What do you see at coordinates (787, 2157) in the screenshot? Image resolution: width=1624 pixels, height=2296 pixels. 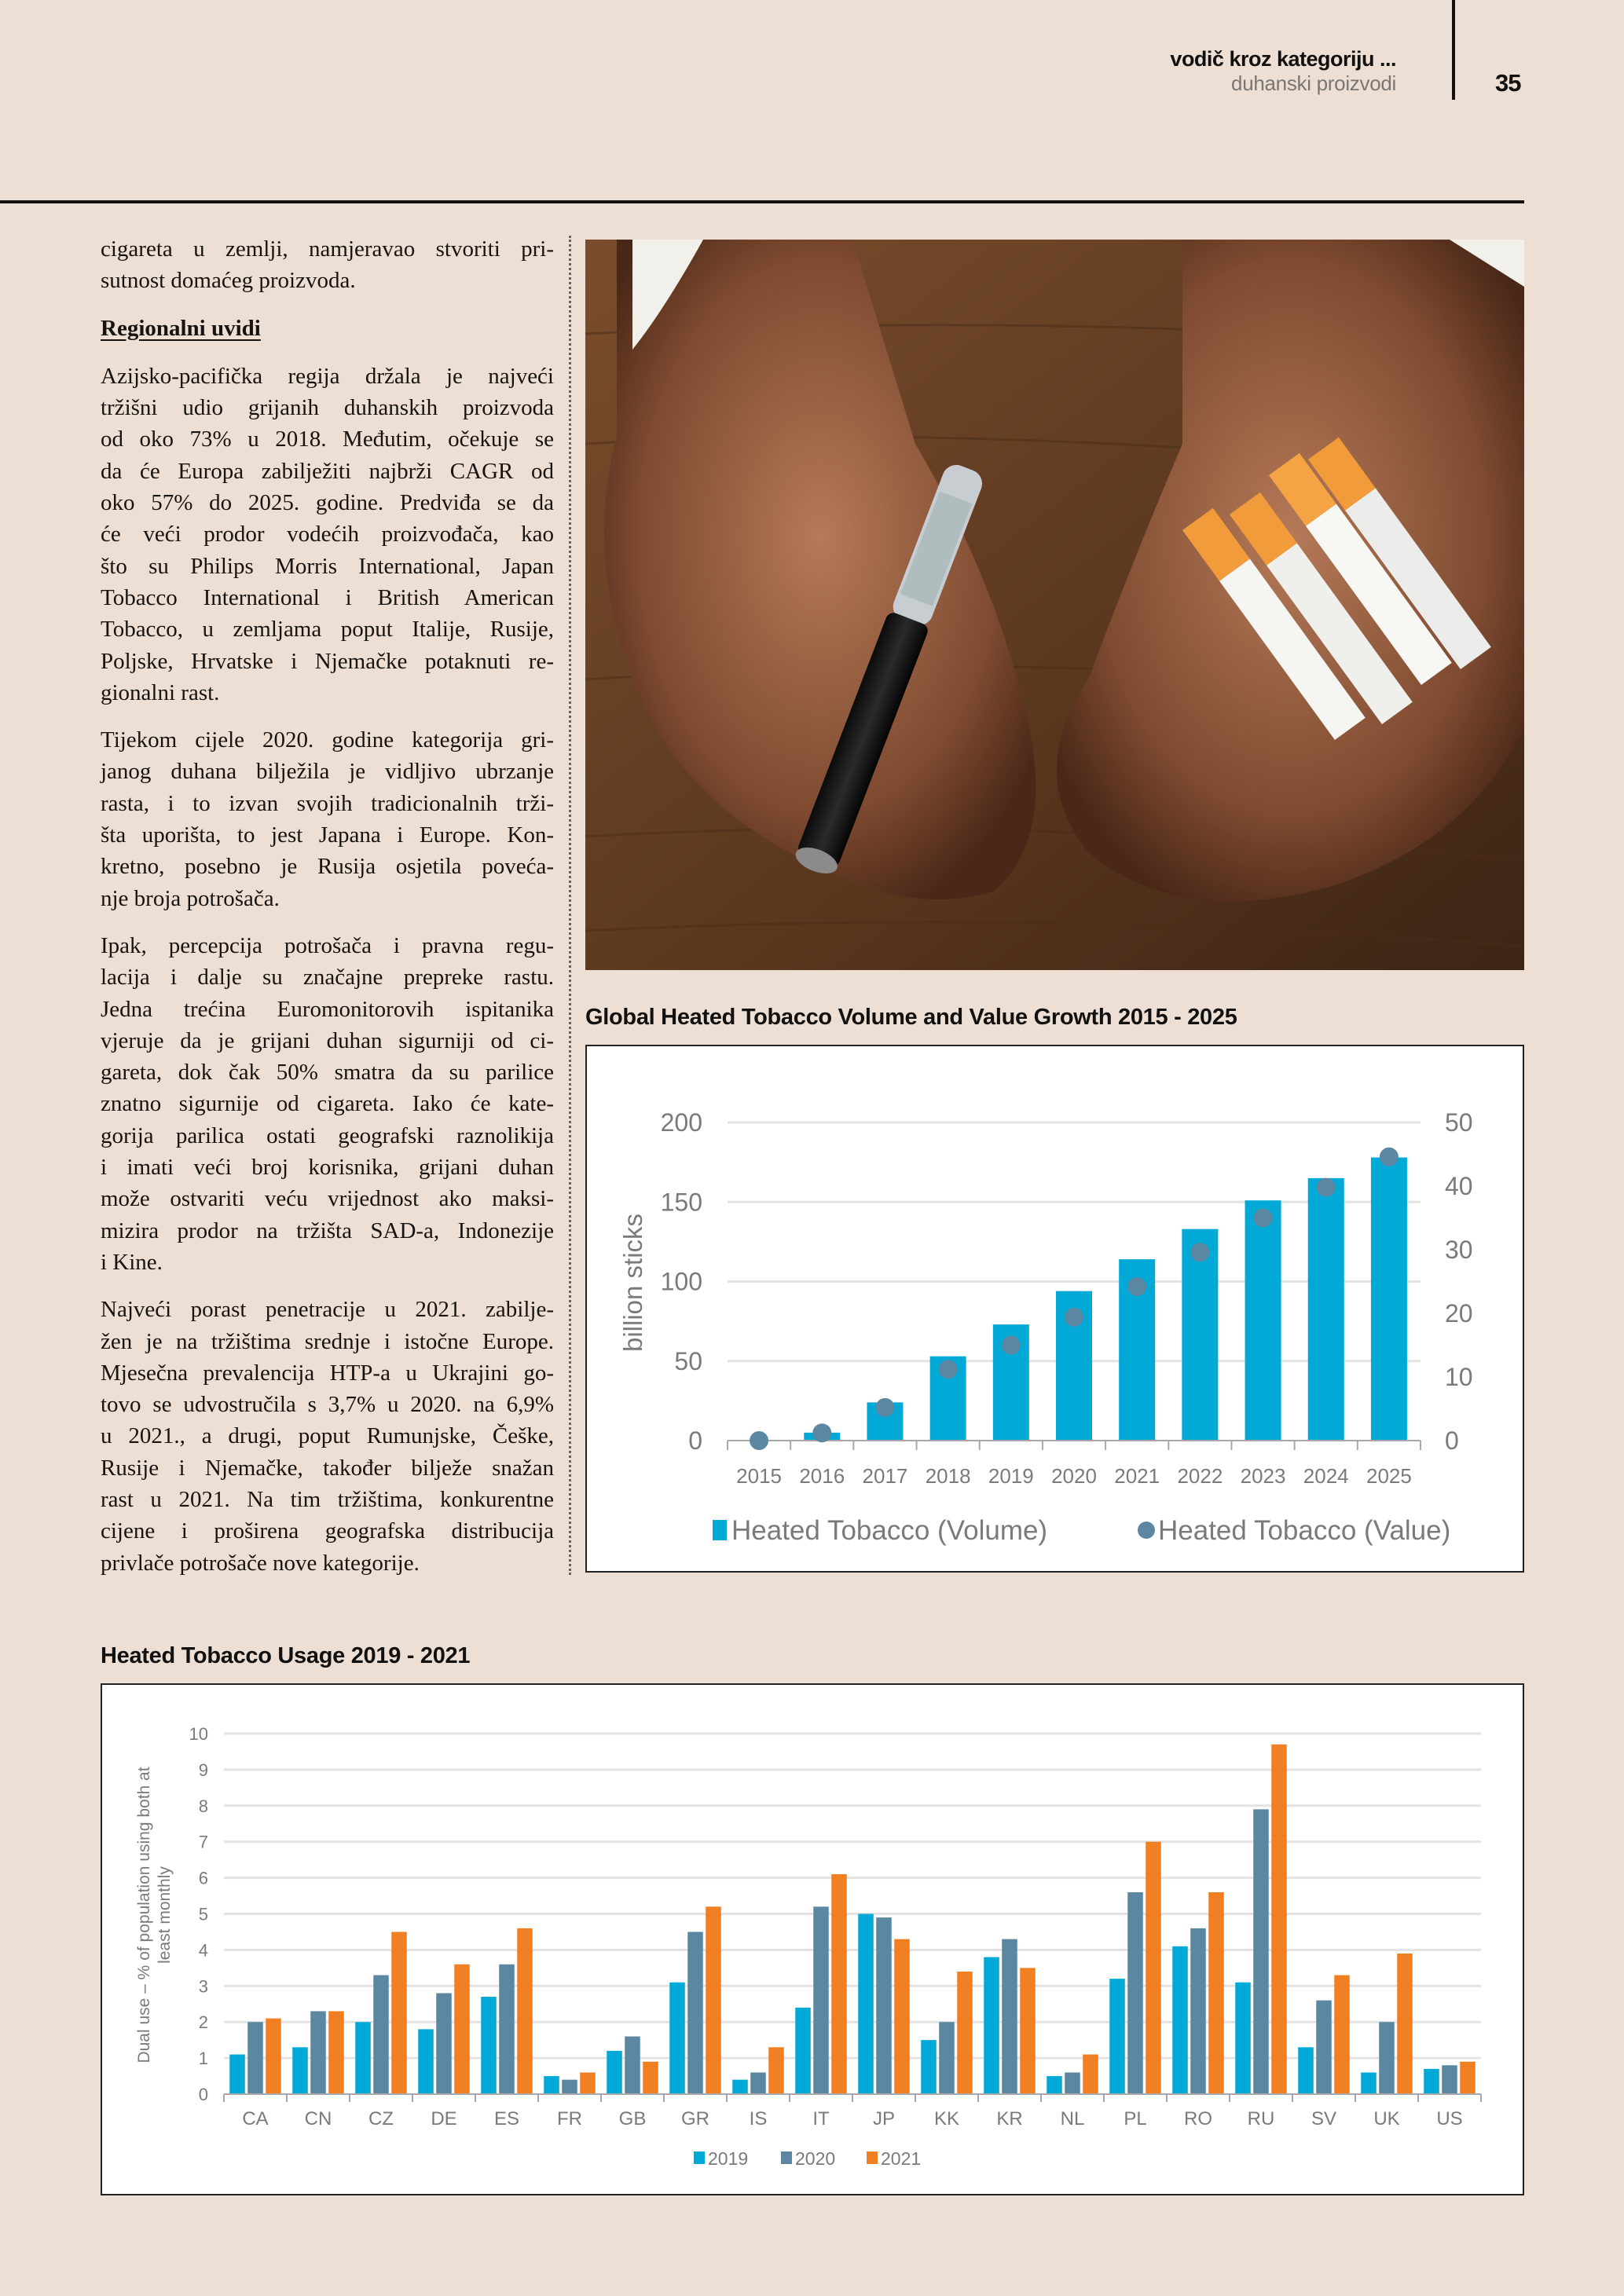 I see `legend-swatch-2020` at bounding box center [787, 2157].